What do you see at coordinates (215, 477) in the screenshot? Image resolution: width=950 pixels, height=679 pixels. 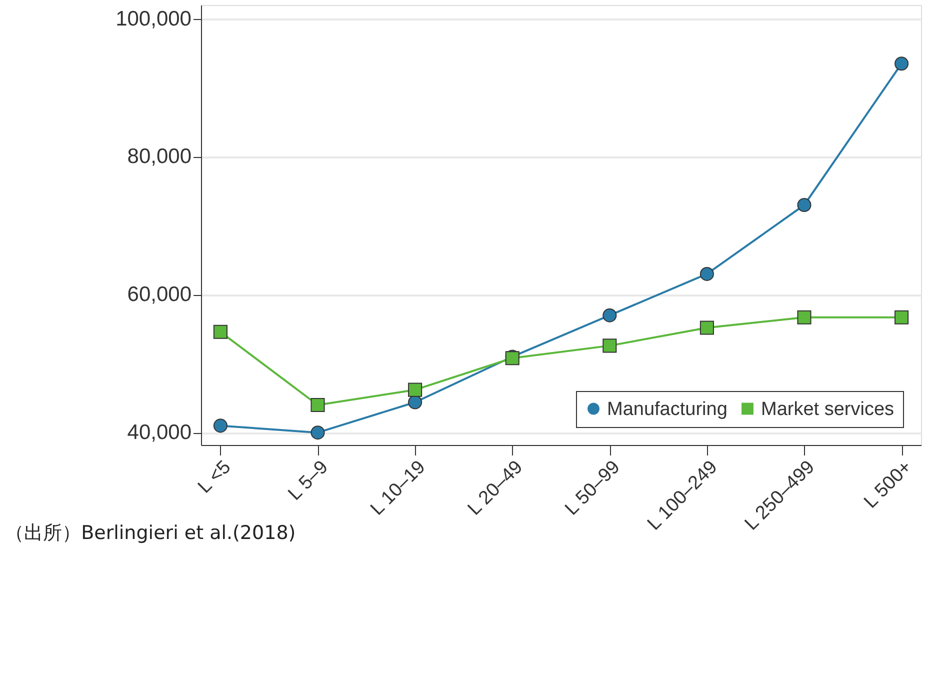 I see `x-tick-label: L <5` at bounding box center [215, 477].